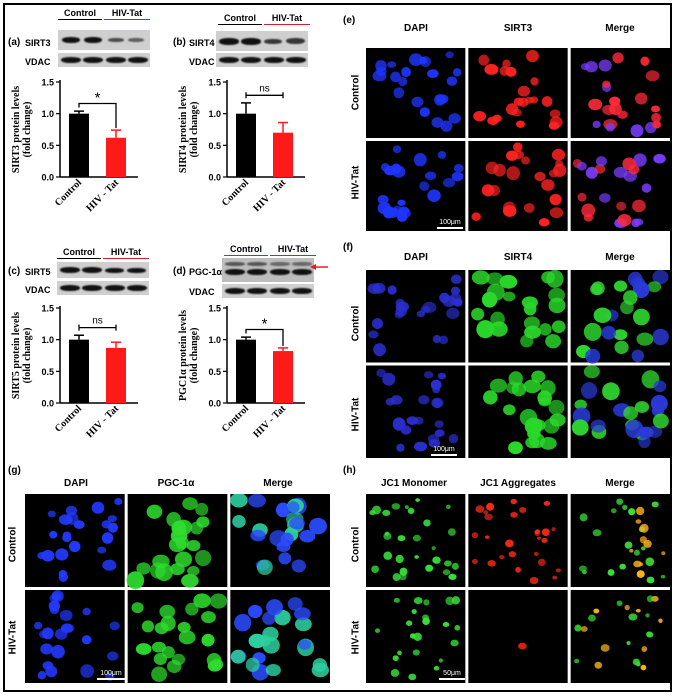  What do you see at coordinates (194, 356) in the screenshot?
I see `y-axis-label: (fold change)` at bounding box center [194, 356].